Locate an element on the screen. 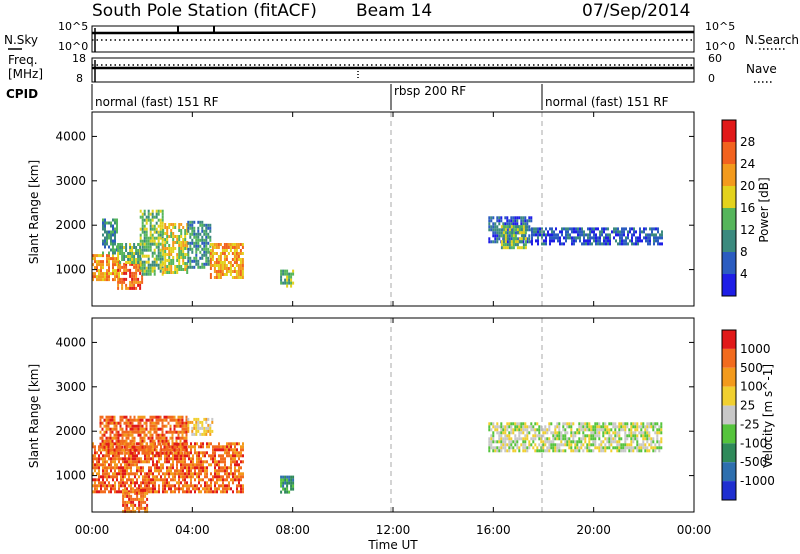 The height and width of the screenshot is (554, 800). colorbar-swatch is located at coordinates (729, 241).